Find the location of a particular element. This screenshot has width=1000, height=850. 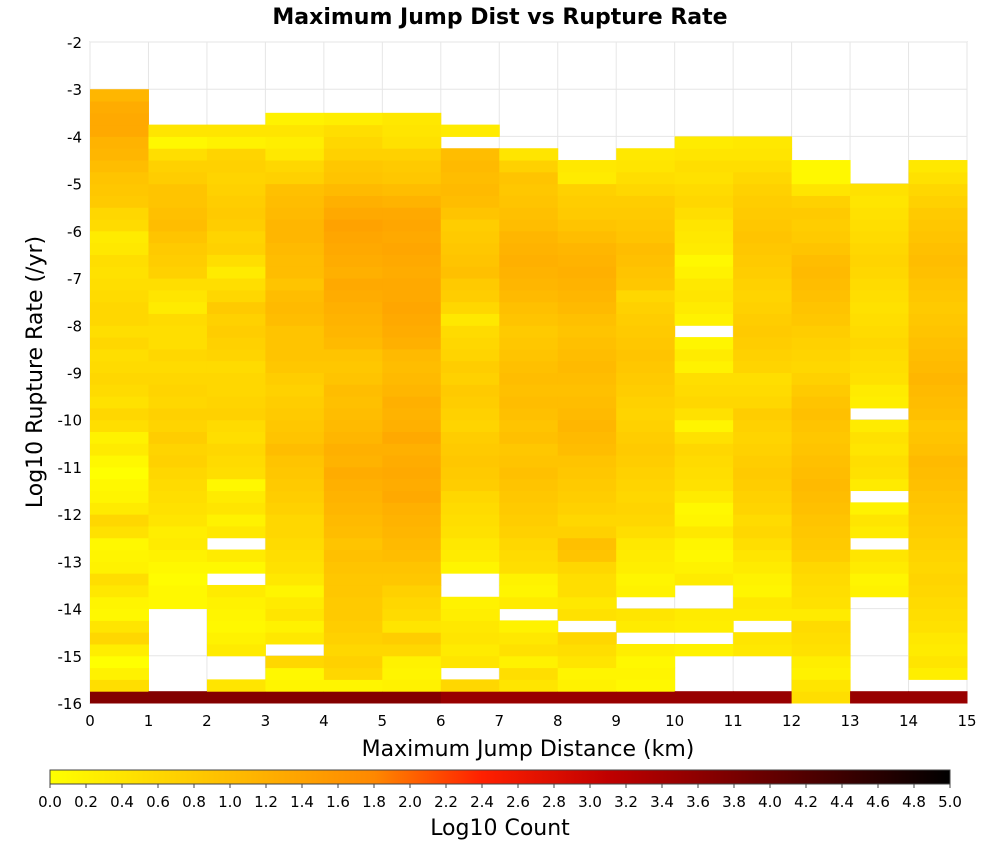

x-tick-label: 7 is located at coordinates (499, 721).